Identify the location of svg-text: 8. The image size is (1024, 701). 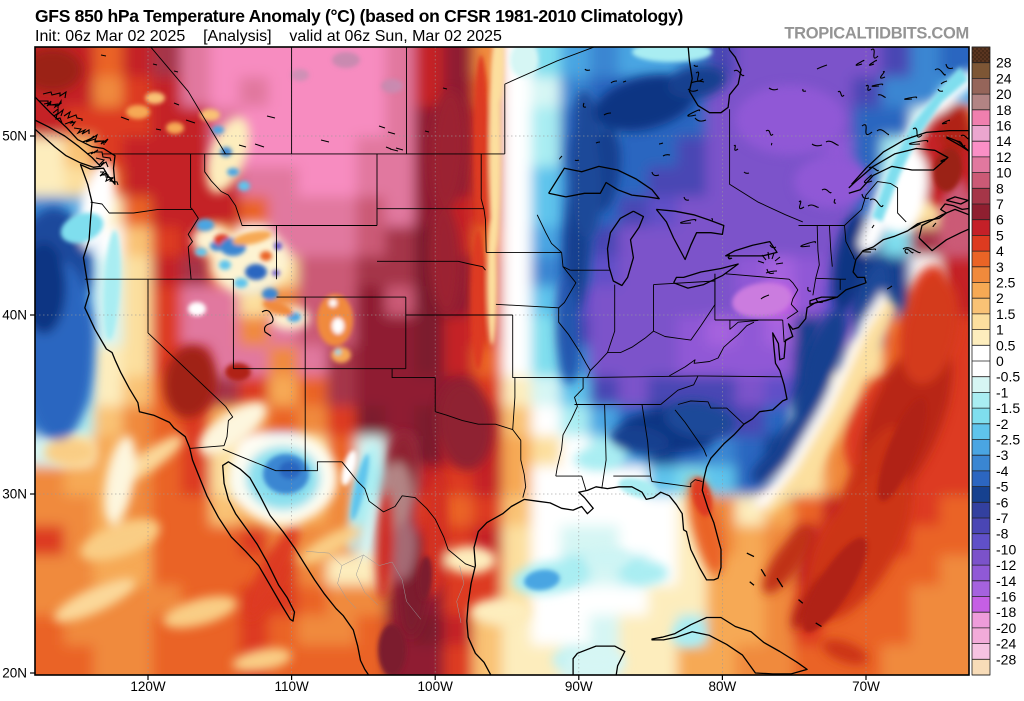
(1000, 188).